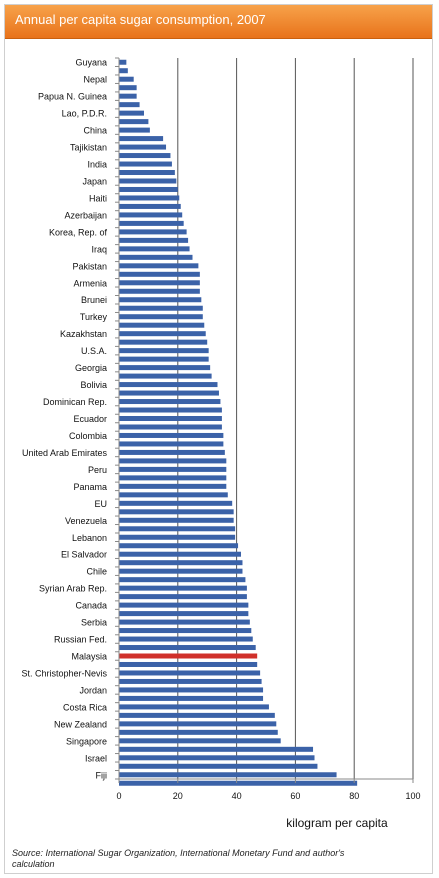  What do you see at coordinates (178, 796) in the screenshot?
I see `x-tick-label: 20` at bounding box center [178, 796].